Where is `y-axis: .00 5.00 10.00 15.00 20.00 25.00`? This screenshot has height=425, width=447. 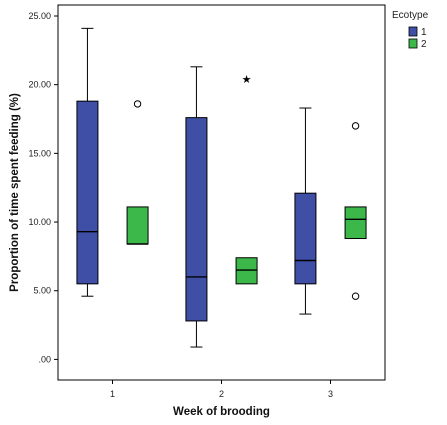 y-axis: .00 5.00 10.00 15.00 20.00 25.00 is located at coordinates (43, 187).